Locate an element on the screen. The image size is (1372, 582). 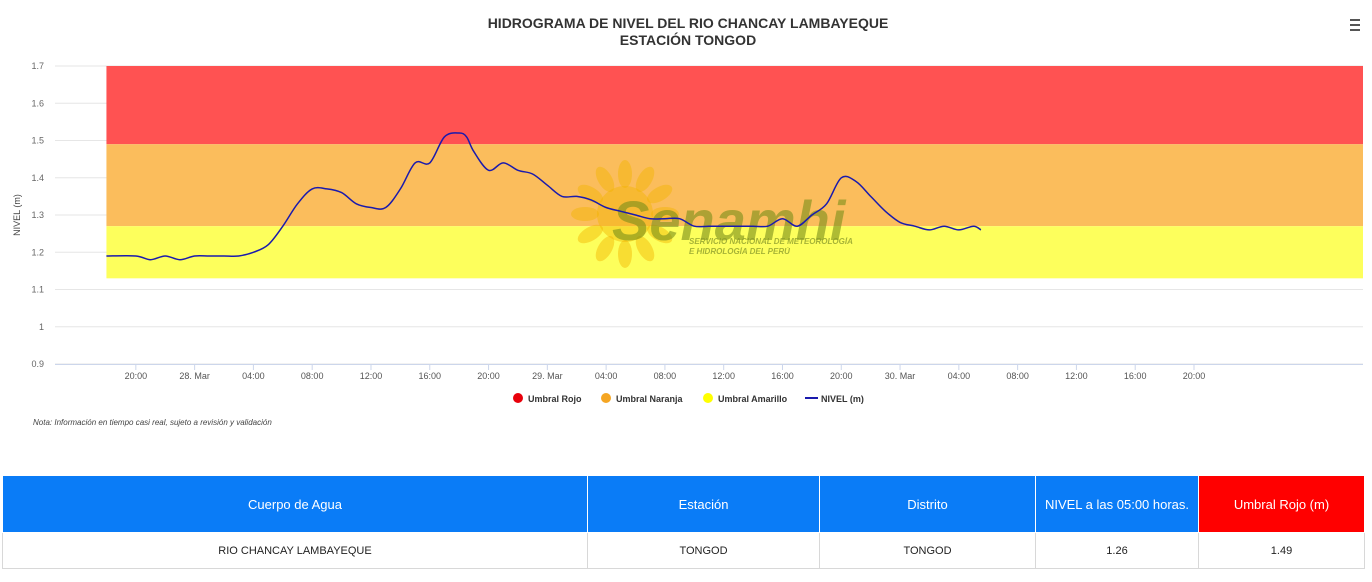
y-tick-label: 0.9 is located at coordinates (37, 364).